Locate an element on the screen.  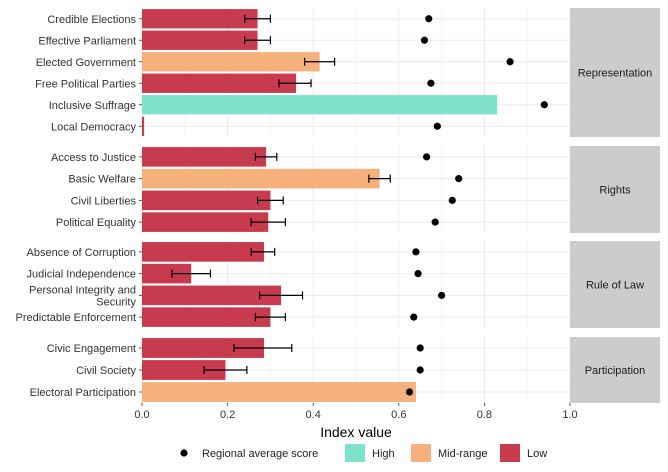
category-label: Absence of Corruption is located at coordinates (81, 253).